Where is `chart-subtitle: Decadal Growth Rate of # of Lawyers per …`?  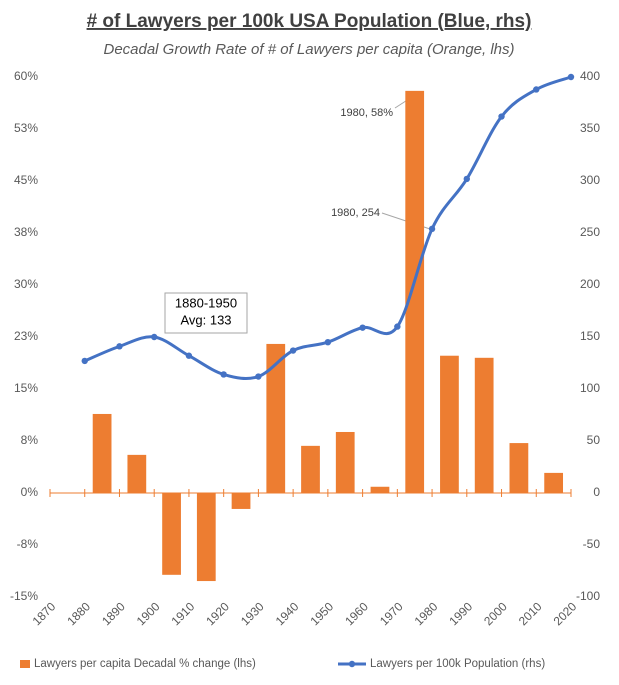
chart-subtitle: Decadal Growth Rate of # of Lawyers per … is located at coordinates (308, 49).